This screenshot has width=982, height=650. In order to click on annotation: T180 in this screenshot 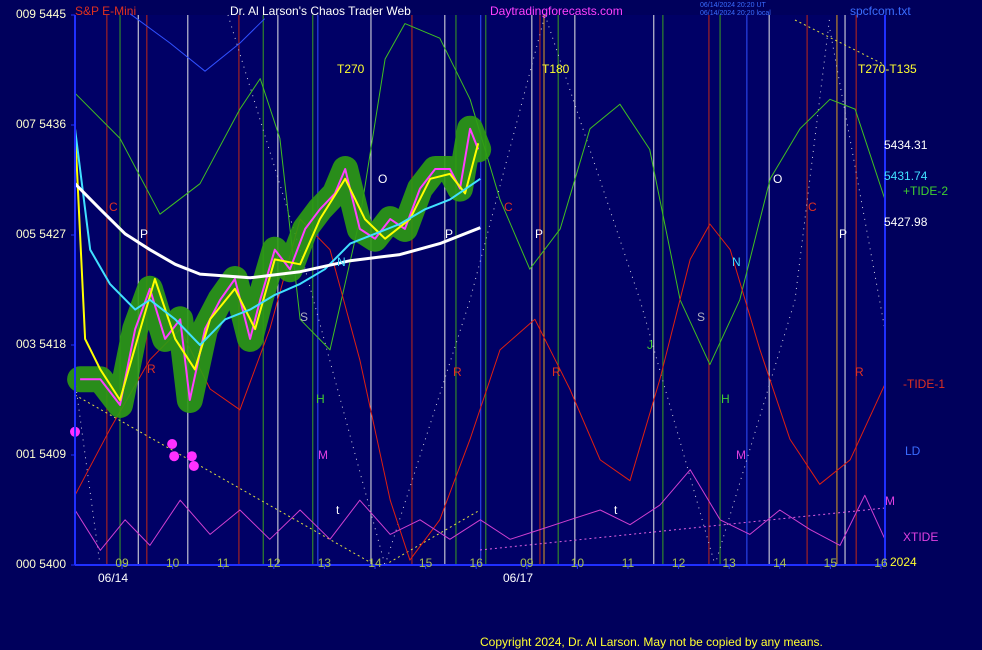, I will do `click(556, 69)`.